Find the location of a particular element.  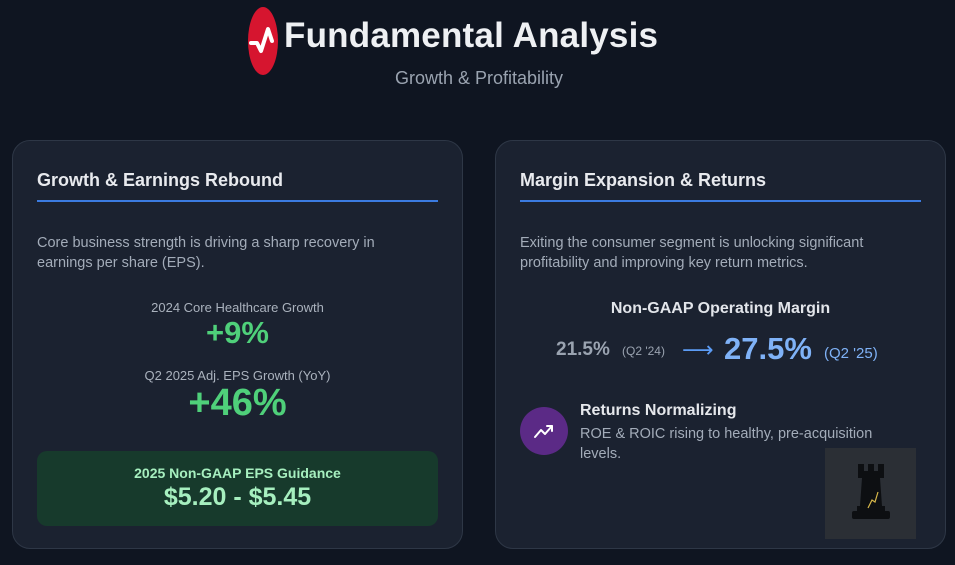

card-title: Growth & Earnings Rebound is located at coordinates (160, 180).